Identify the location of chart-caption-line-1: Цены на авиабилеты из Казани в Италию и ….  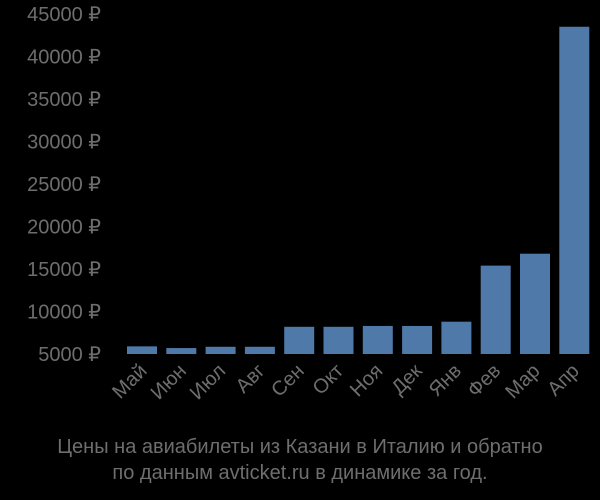
(300, 447).